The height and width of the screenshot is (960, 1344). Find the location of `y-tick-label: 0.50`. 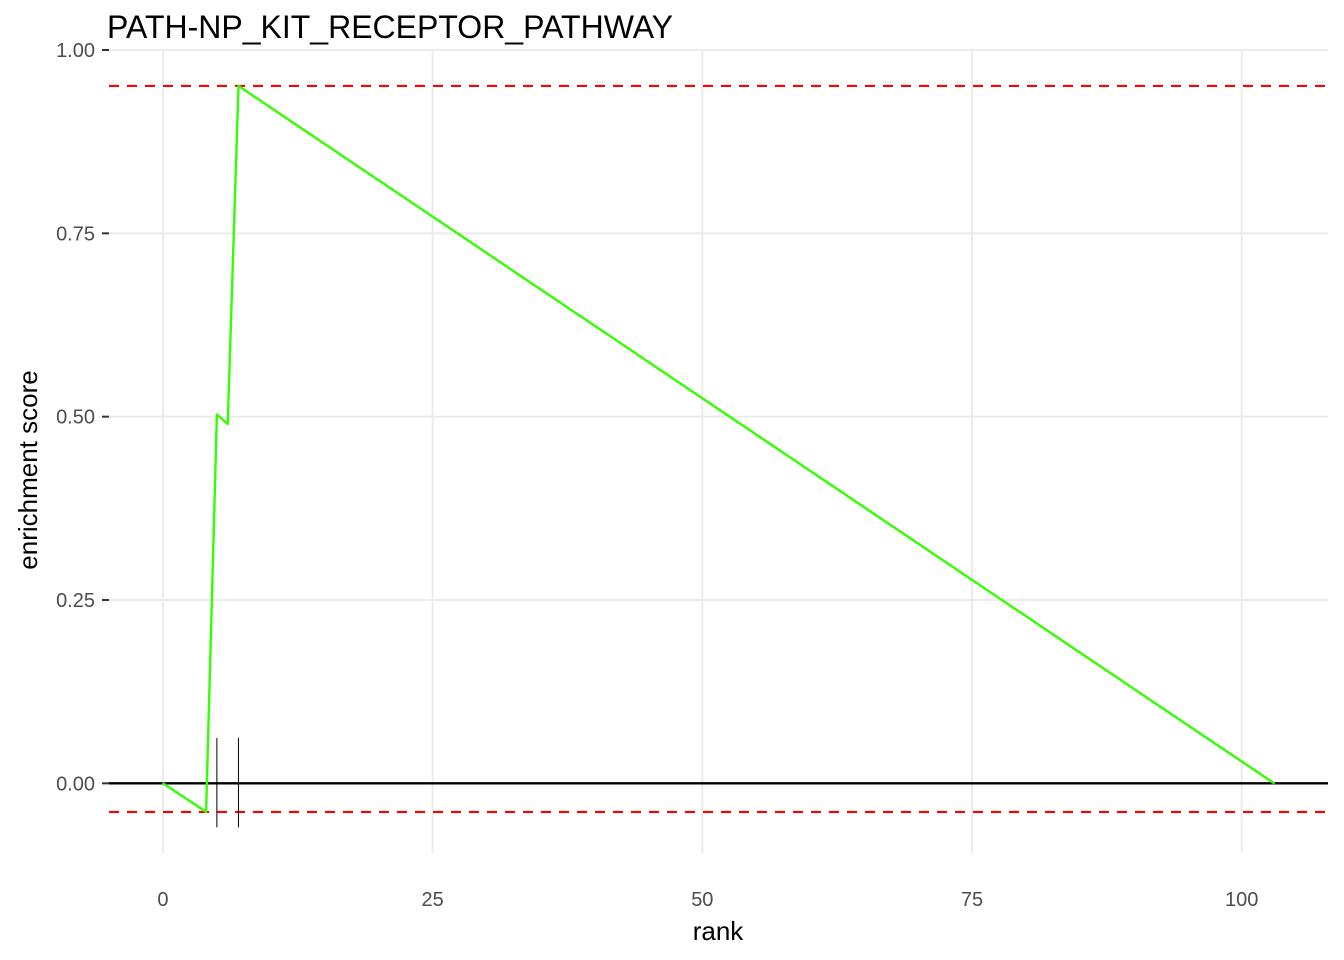

y-tick-label: 0.50 is located at coordinates (75, 418).